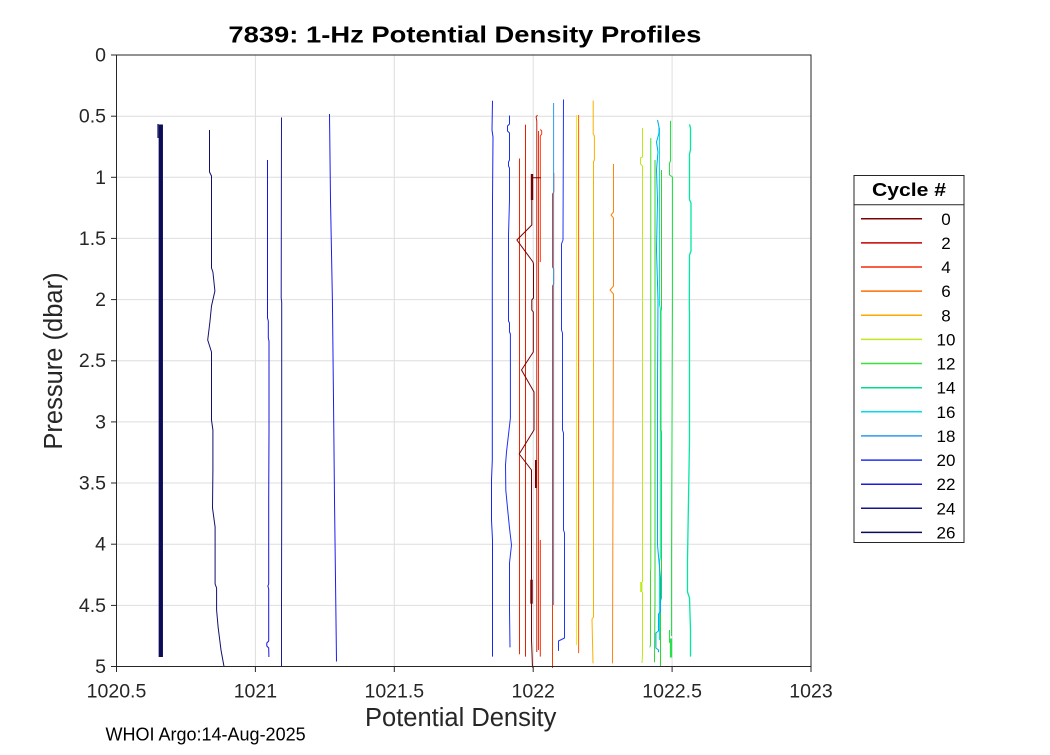  What do you see at coordinates (810, 692) in the screenshot?
I see `svg-text: 1023` at bounding box center [810, 692].